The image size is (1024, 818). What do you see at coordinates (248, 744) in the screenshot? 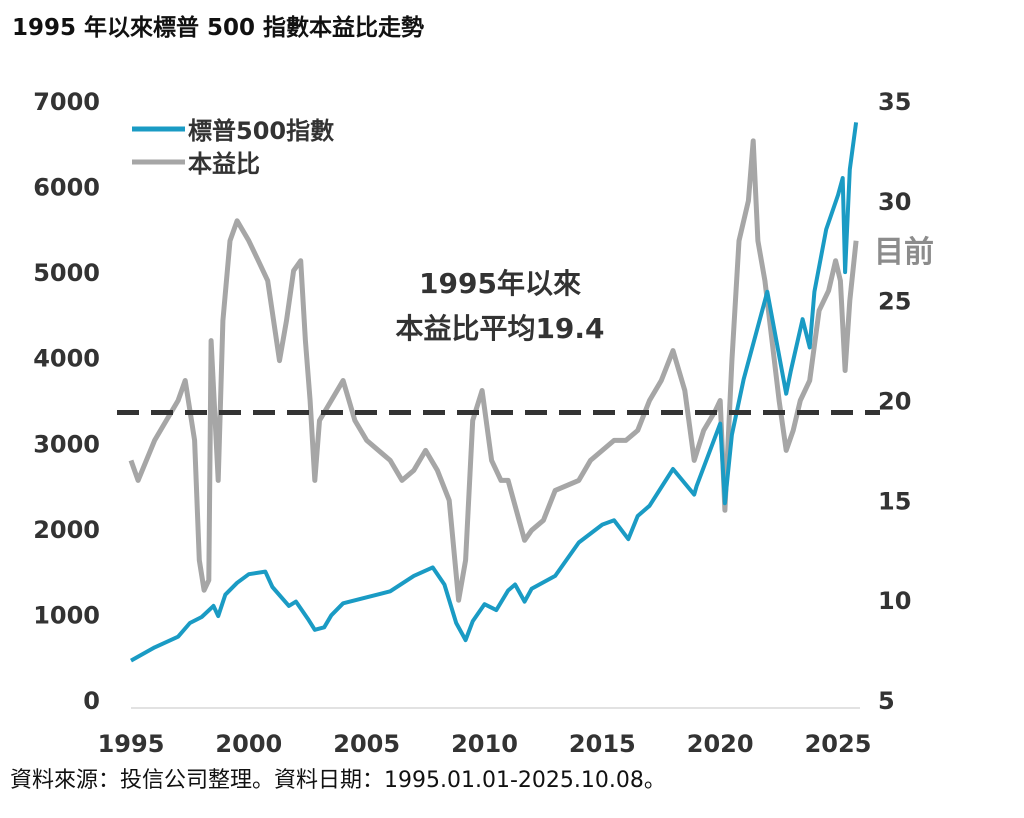
I see `x-tick-label: 2000` at bounding box center [248, 744].